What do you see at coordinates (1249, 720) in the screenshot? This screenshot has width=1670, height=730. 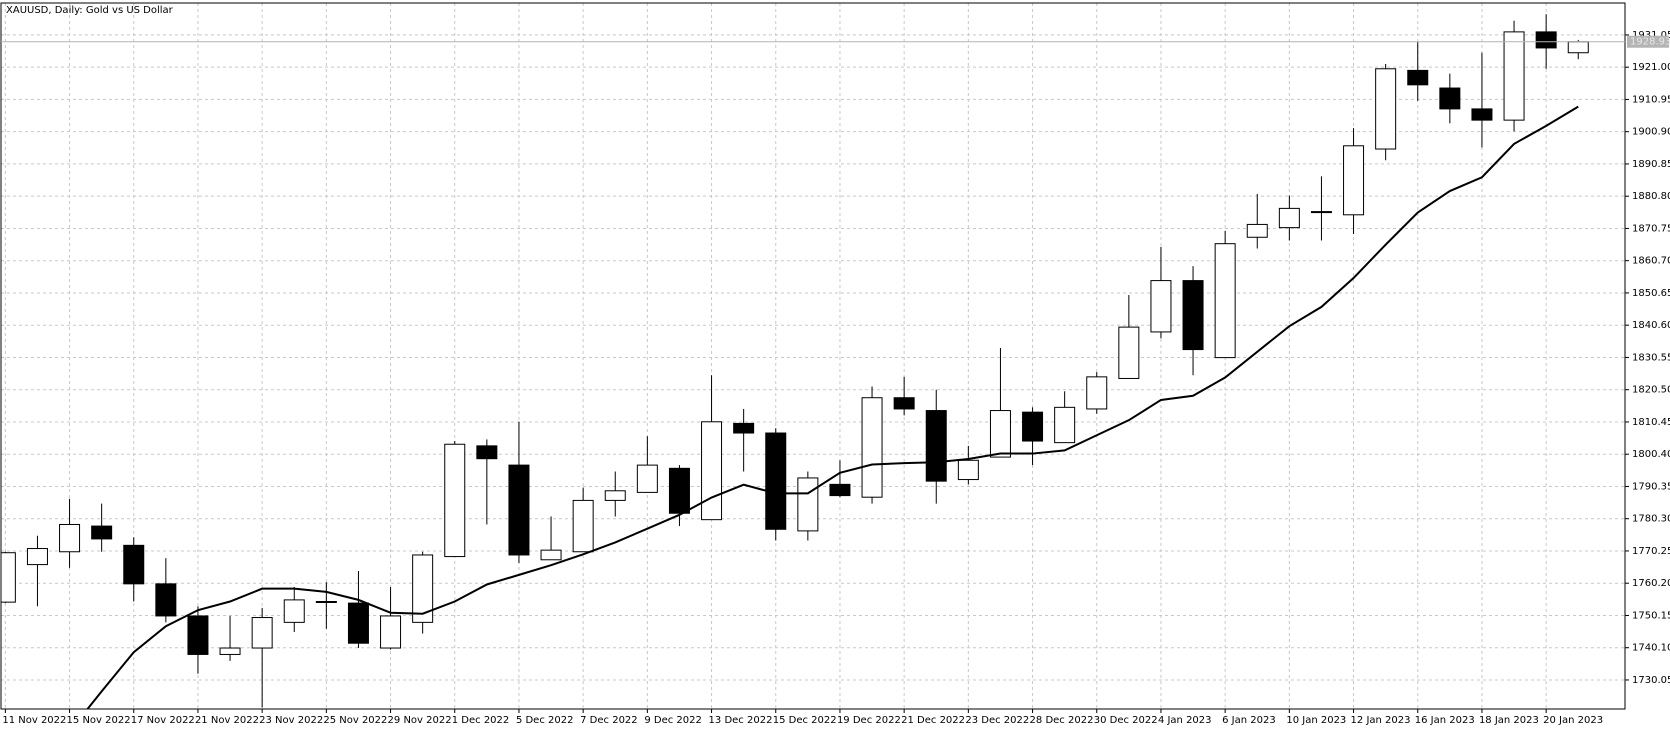 I see `x-tick-label: 6 Jan 2023` at bounding box center [1249, 720].